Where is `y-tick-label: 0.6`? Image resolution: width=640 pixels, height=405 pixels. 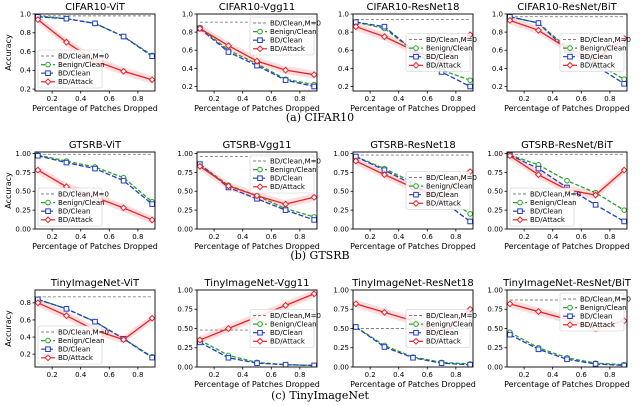
y-tick-label: 0.6 is located at coordinates (344, 51).